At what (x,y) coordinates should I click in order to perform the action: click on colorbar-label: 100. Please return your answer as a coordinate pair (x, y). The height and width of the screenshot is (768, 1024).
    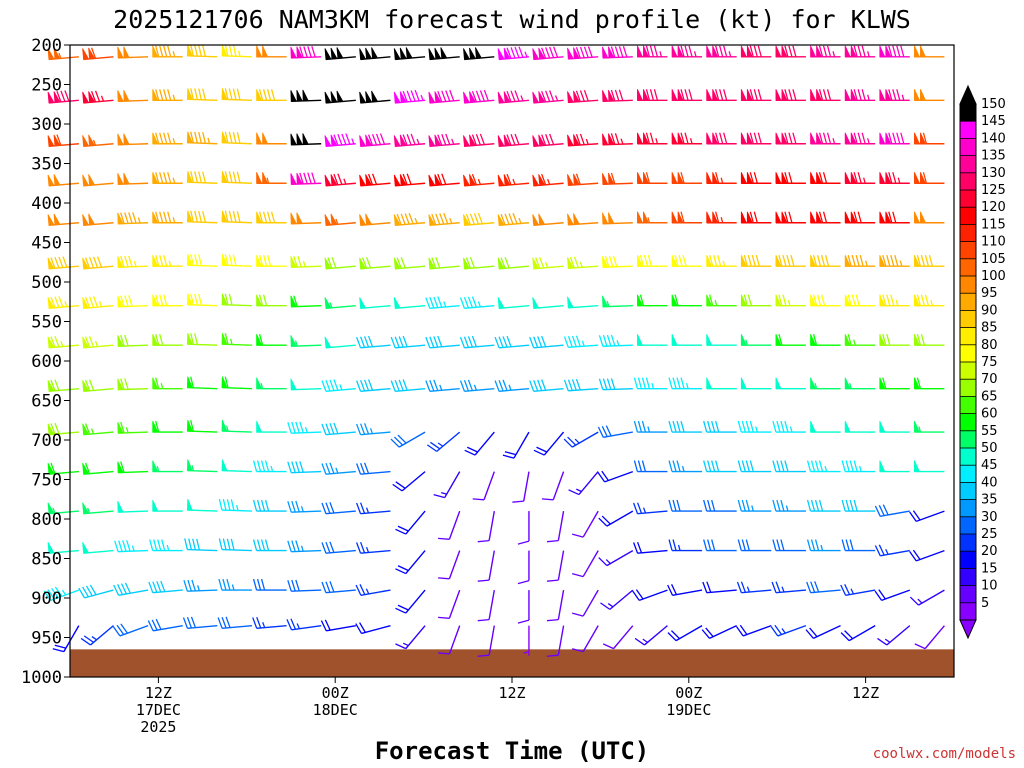
    Looking at the image, I should click on (993, 276).